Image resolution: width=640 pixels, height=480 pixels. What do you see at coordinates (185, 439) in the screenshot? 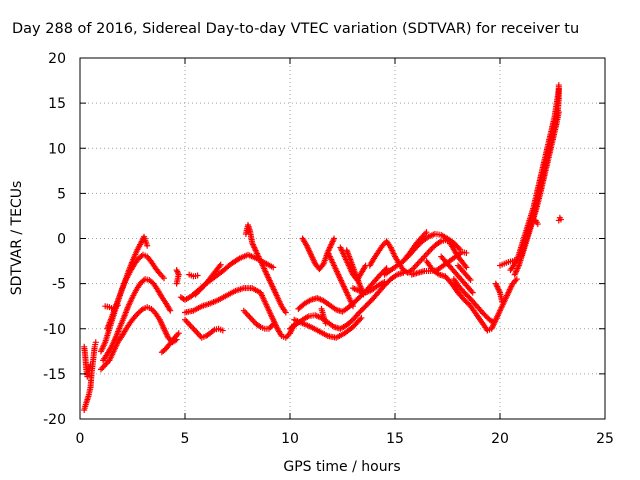
I see `x-tick-label: 5` at bounding box center [185, 439].